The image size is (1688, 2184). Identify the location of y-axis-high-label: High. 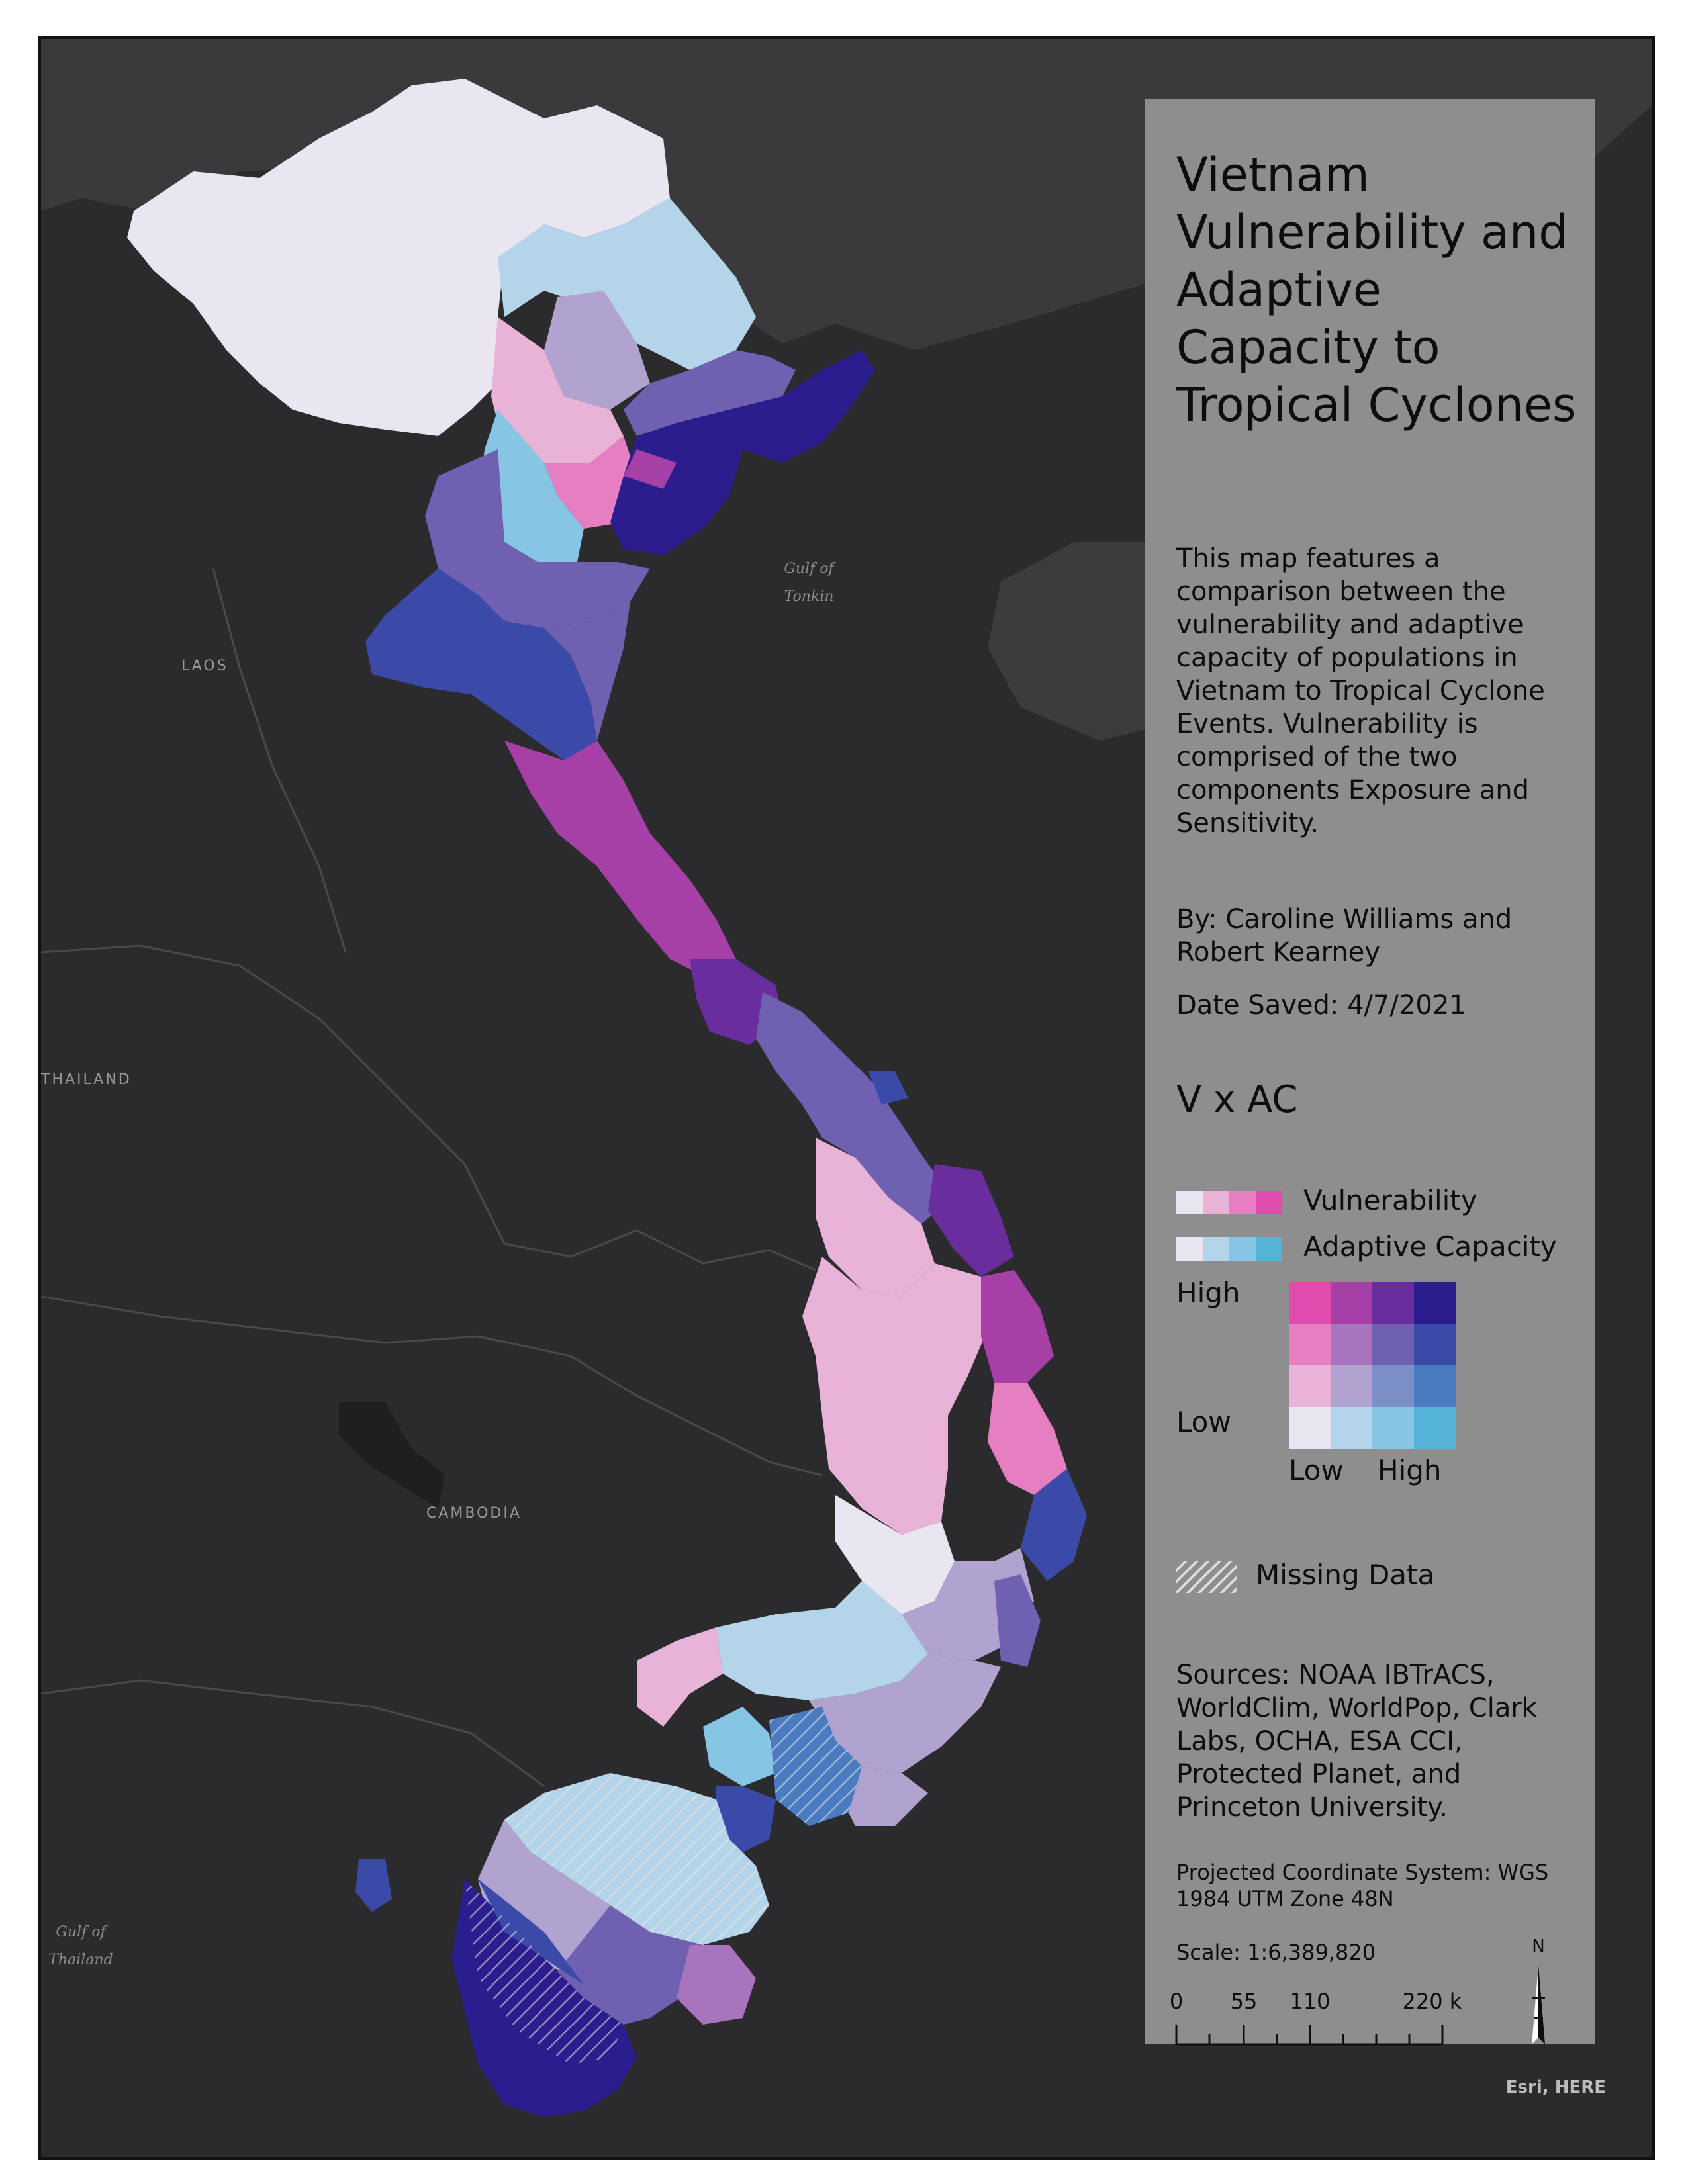
(1208, 1293).